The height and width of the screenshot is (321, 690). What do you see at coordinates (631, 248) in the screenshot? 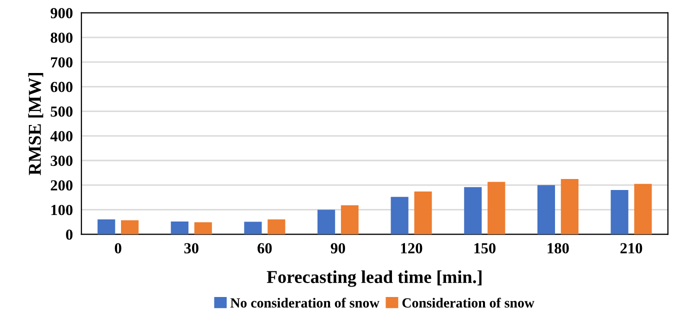
I see `x-tick-label: 210` at bounding box center [631, 248].